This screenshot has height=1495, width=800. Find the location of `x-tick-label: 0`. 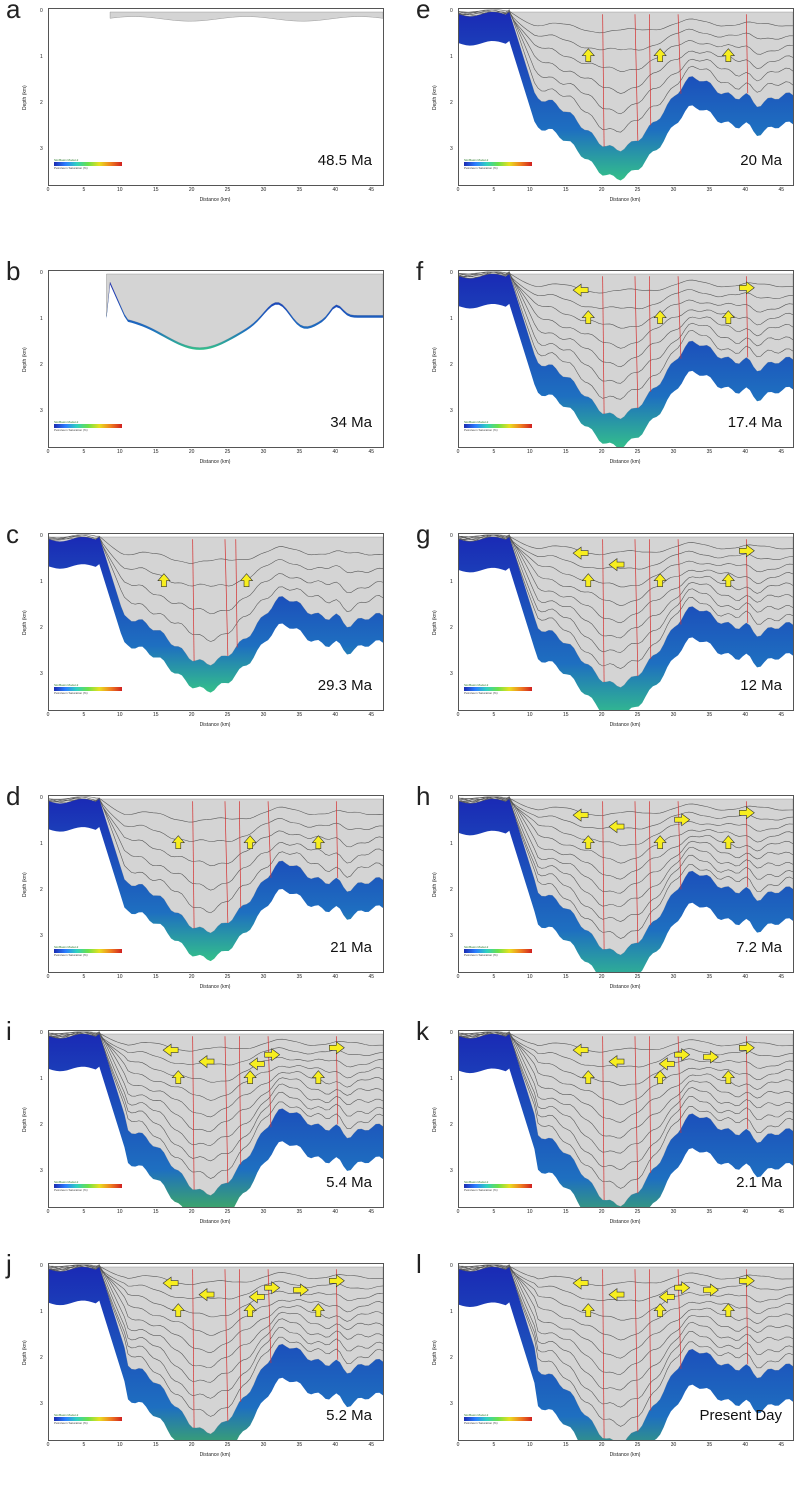

x-tick-label: 0 is located at coordinates (458, 1445).